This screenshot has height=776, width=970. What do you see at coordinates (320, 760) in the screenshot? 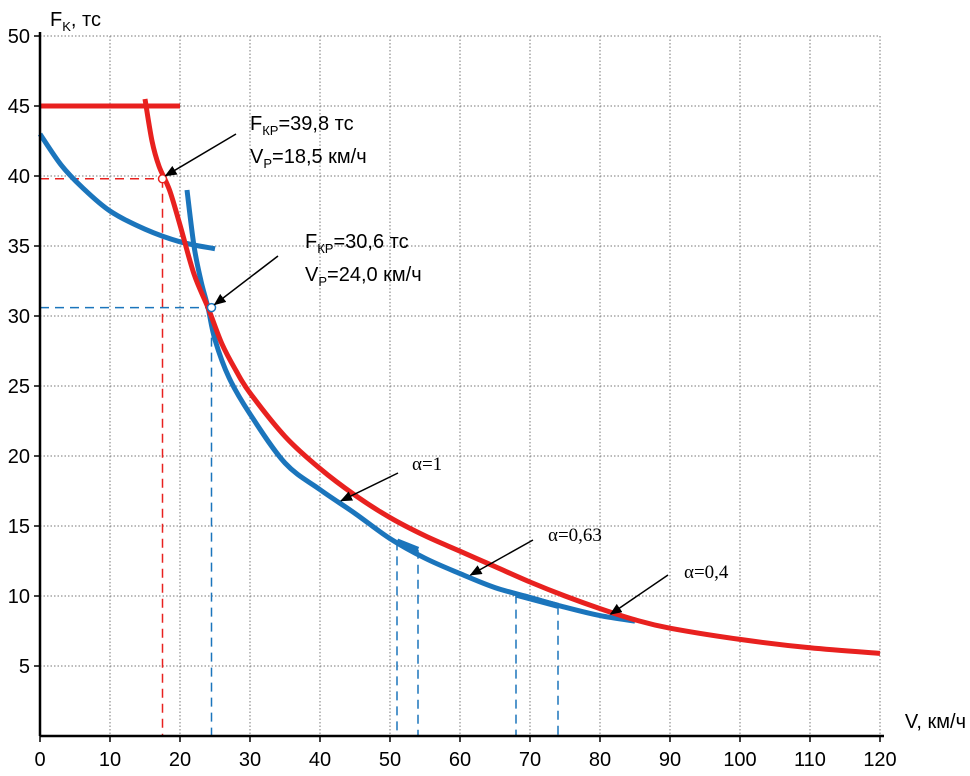
I see `x-tick-label: 40` at bounding box center [320, 760].